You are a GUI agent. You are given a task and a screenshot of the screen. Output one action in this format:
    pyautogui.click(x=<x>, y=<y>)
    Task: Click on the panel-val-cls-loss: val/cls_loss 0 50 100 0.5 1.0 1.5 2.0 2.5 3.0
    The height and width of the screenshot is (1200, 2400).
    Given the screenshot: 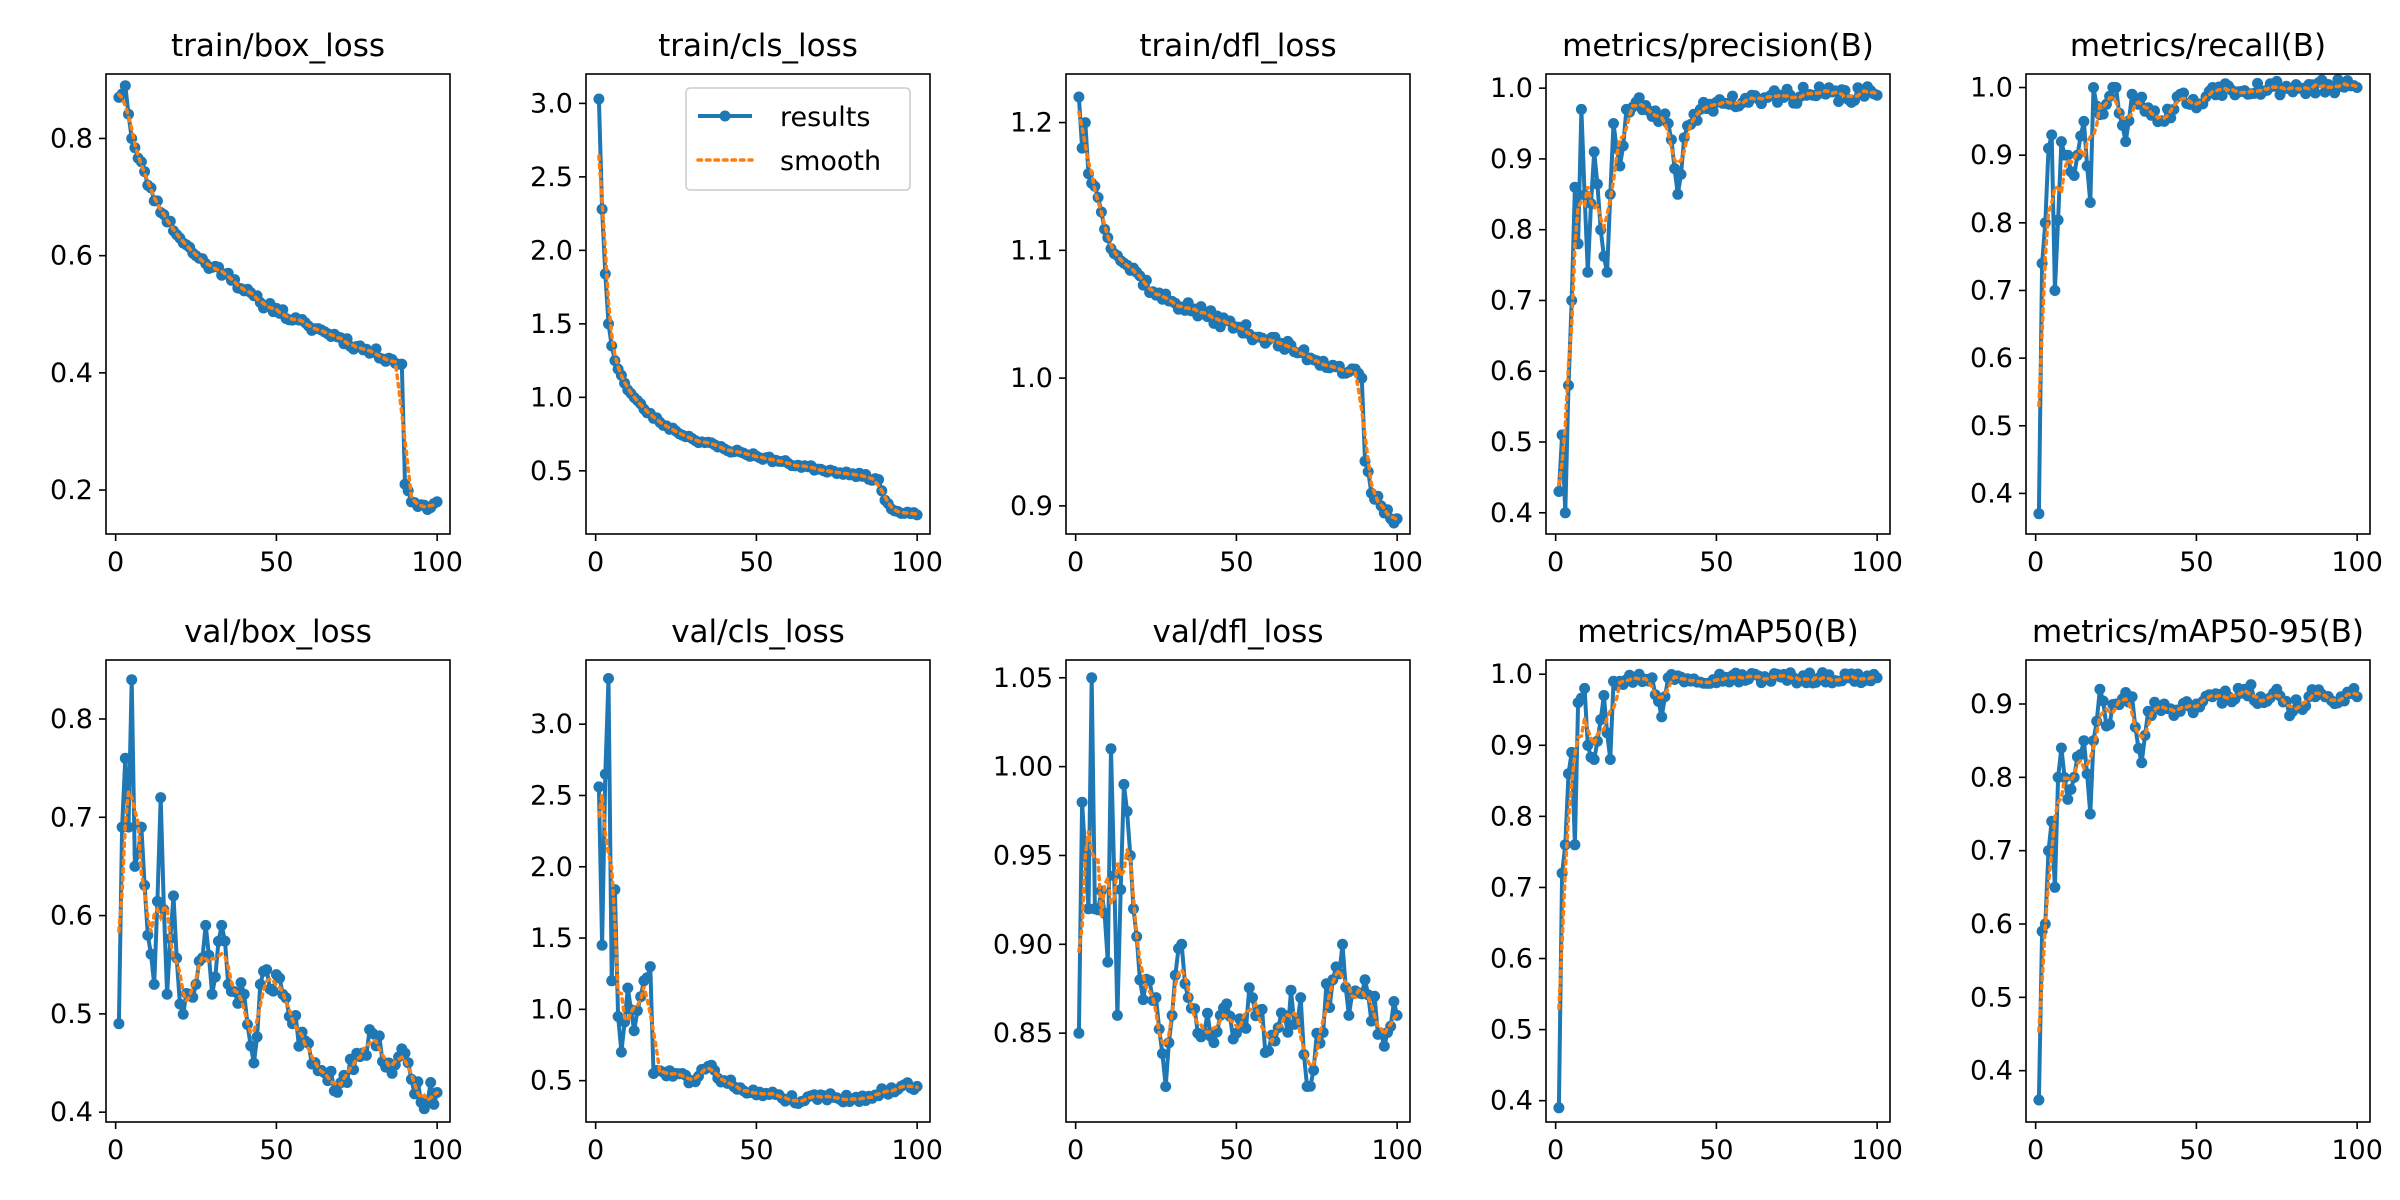 What is the action you would take?
    pyautogui.click(x=736, y=890)
    